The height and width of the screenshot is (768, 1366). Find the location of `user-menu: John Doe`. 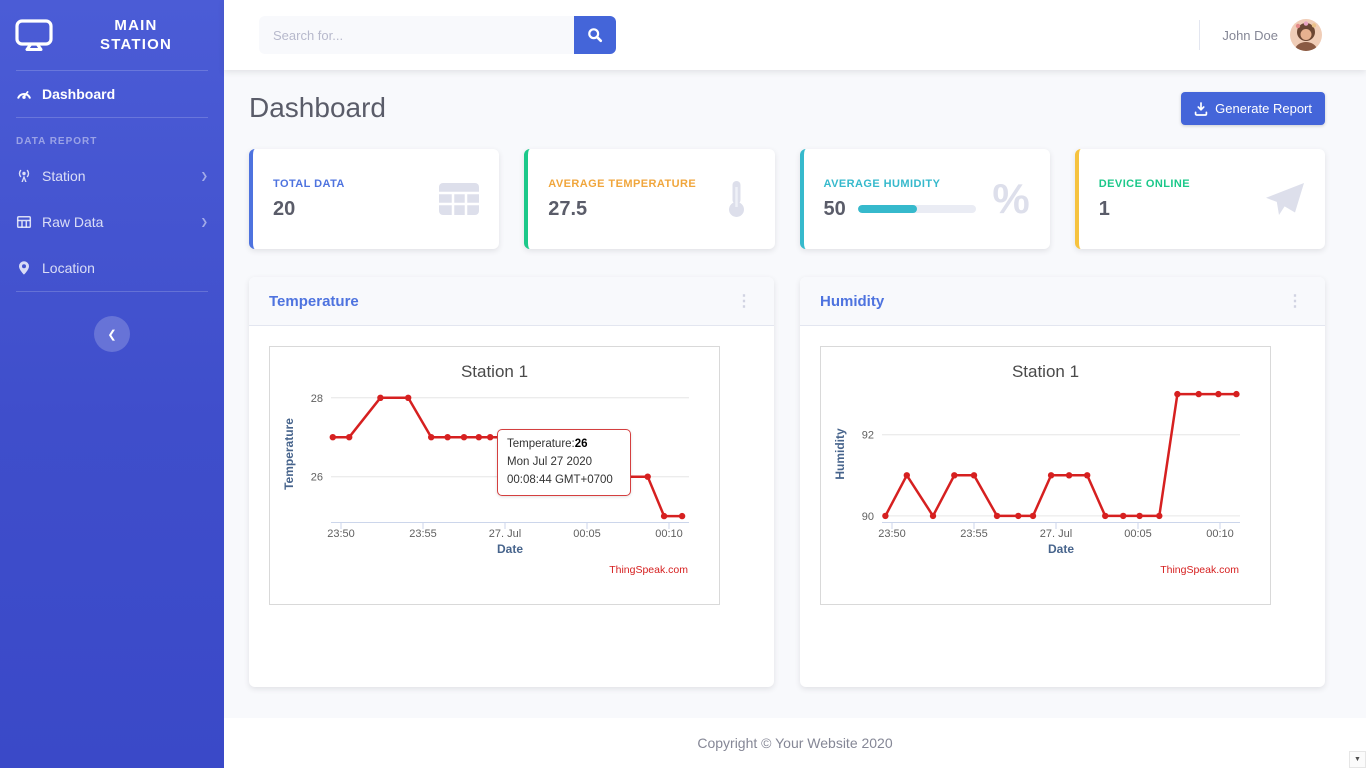

user-menu: John Doe is located at coordinates (1272, 35).